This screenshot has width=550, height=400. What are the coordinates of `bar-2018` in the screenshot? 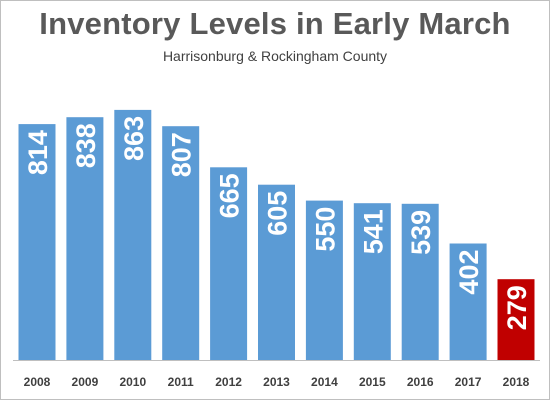 It's located at (516, 319).